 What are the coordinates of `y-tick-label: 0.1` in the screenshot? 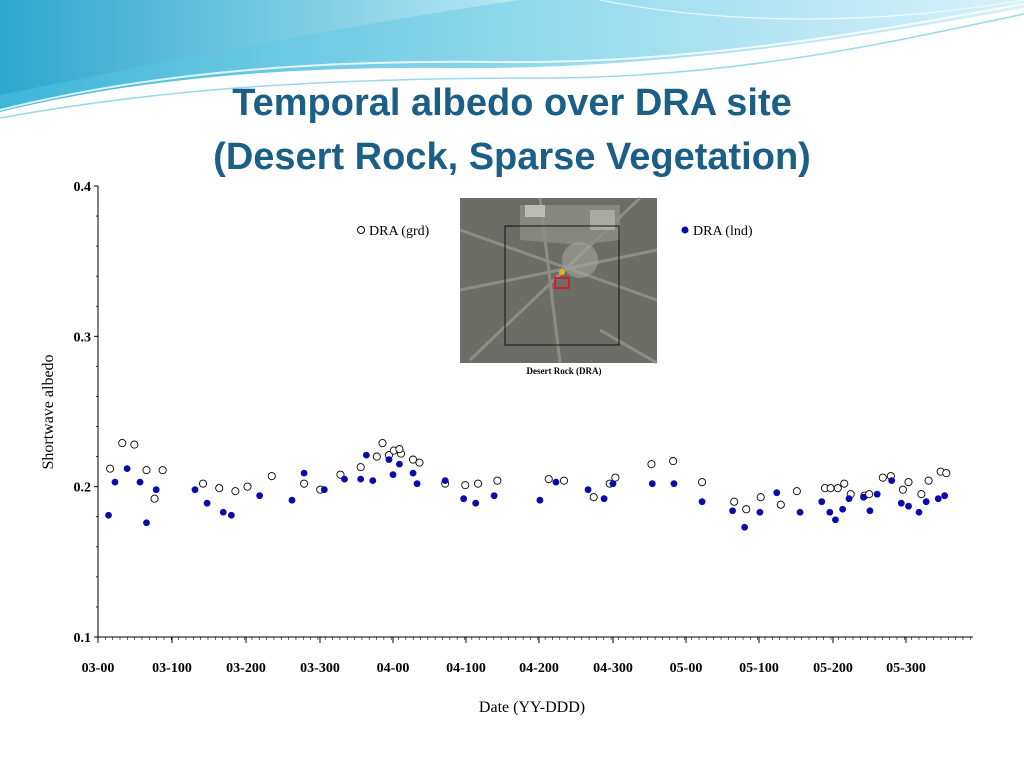 It's located at (83, 638).